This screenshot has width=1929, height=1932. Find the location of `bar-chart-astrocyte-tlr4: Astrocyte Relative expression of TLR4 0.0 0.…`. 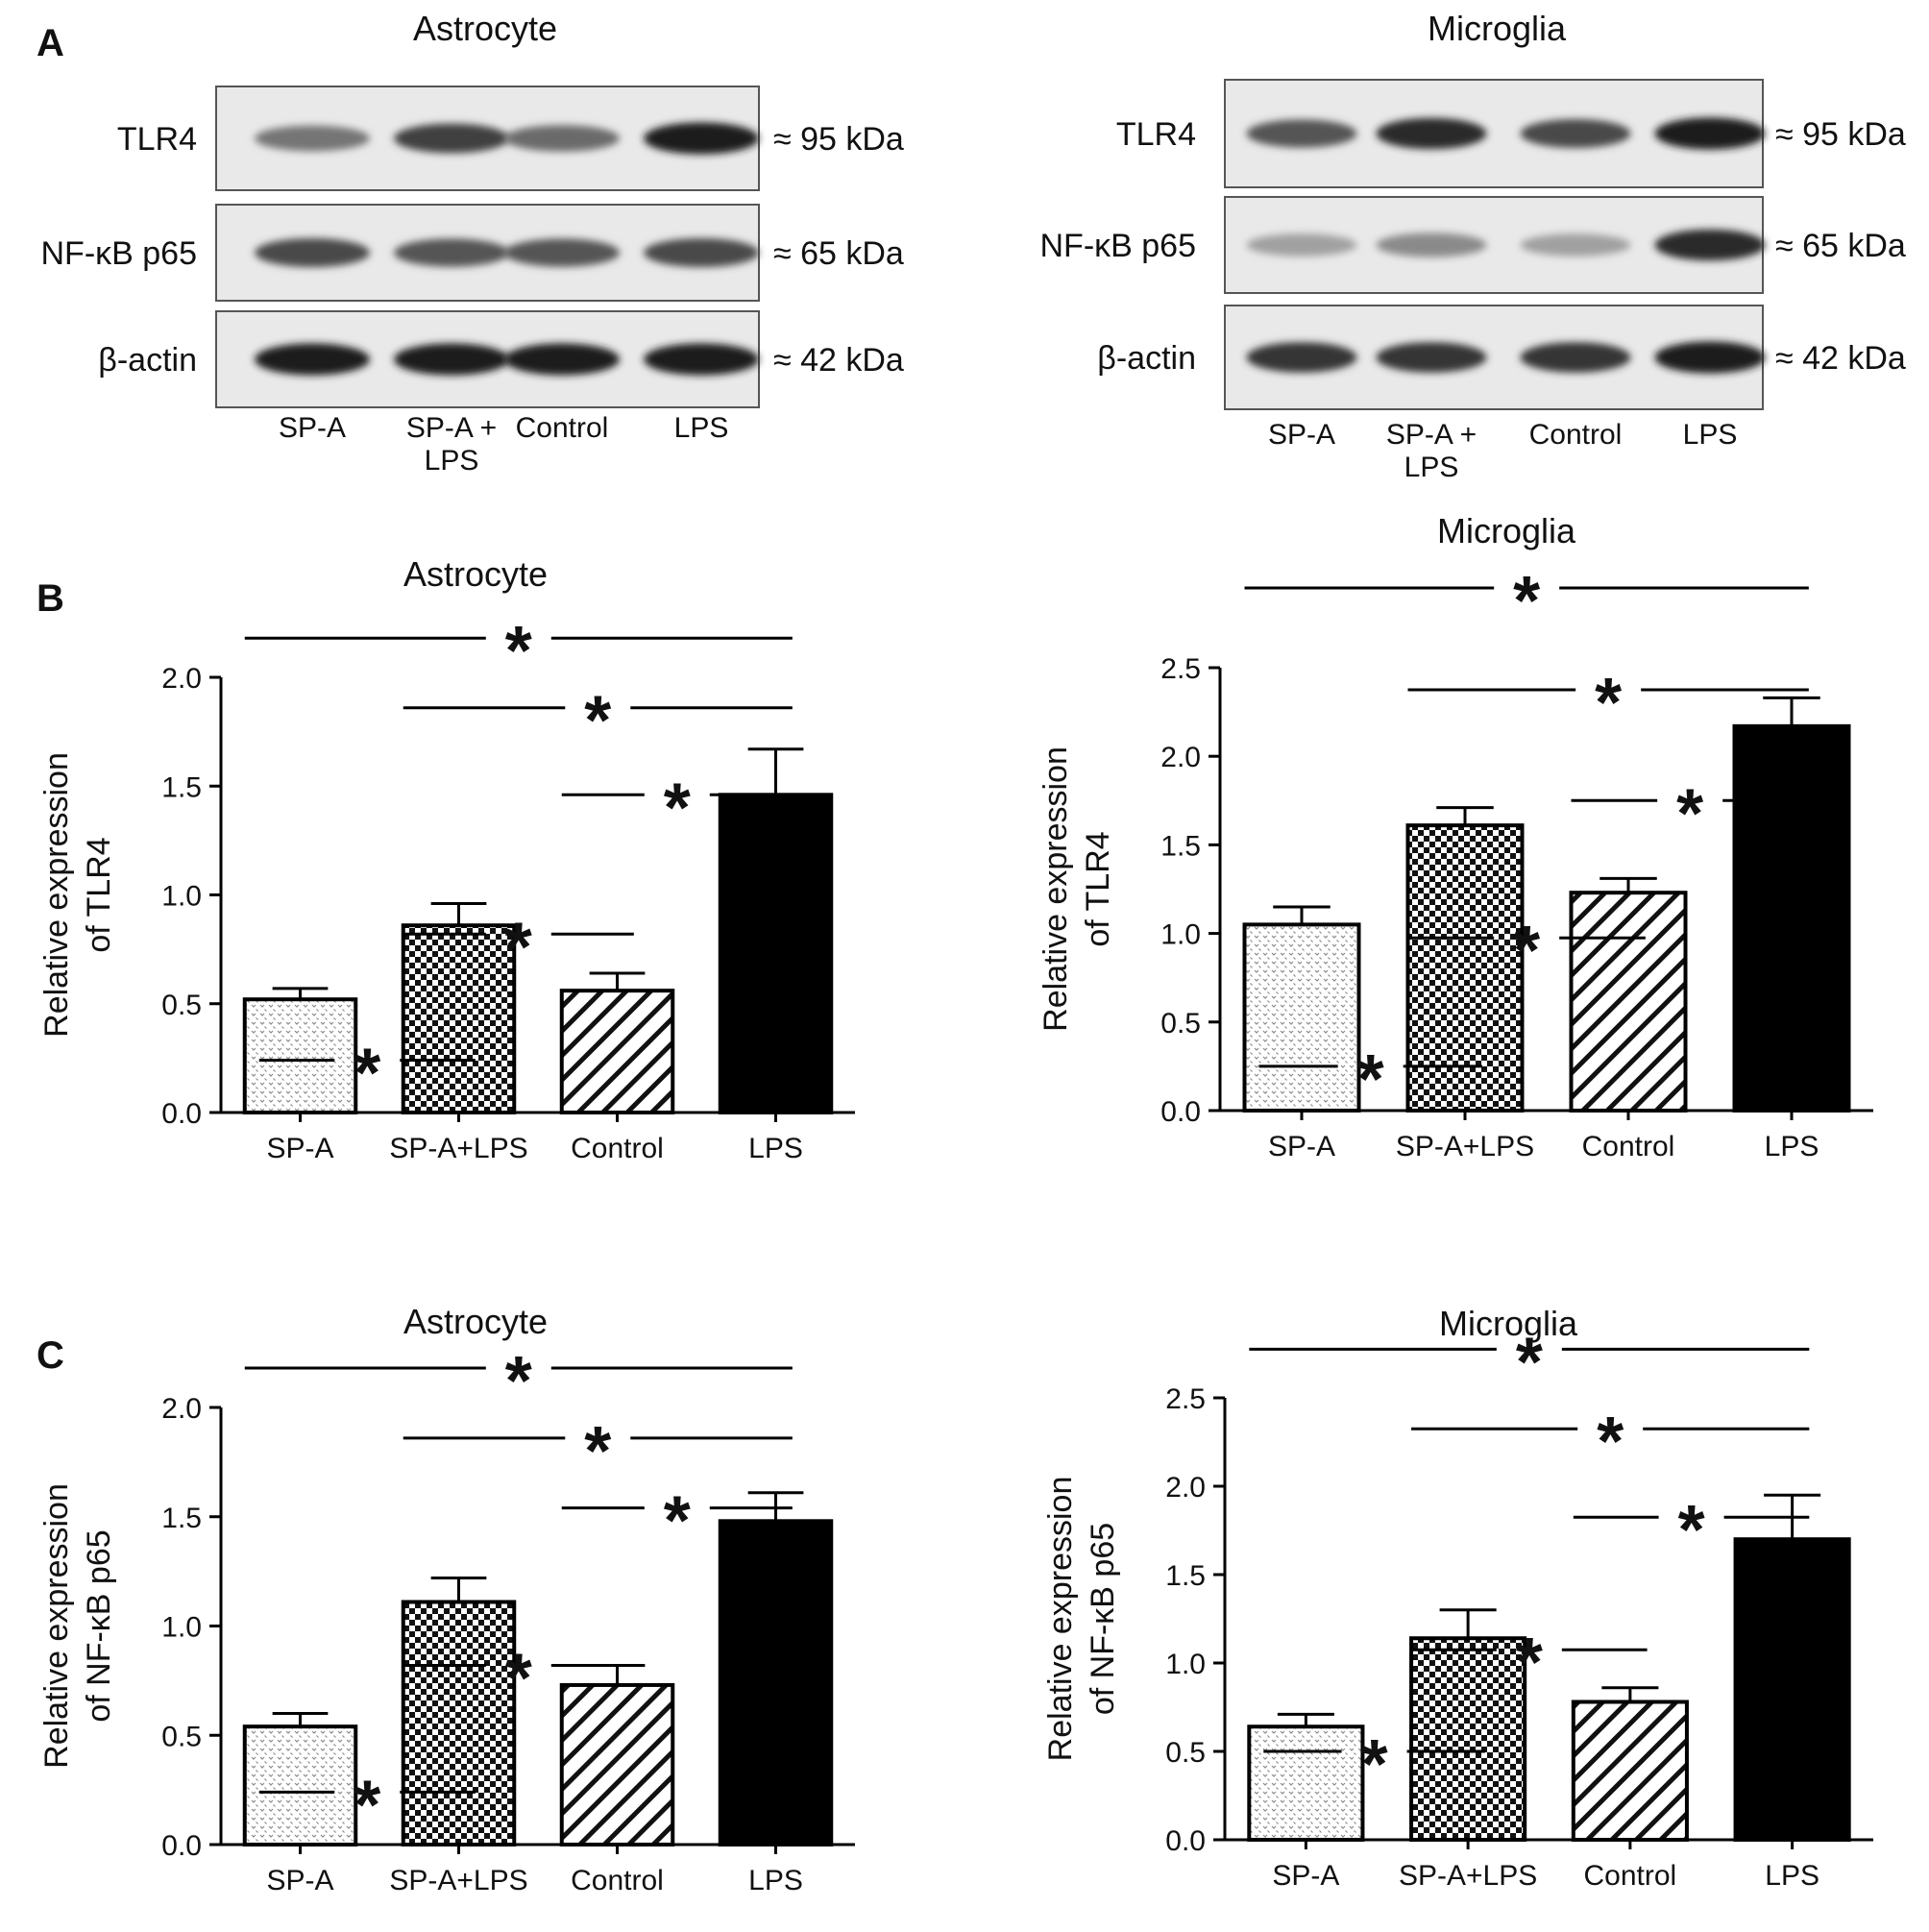

bar-chart-astrocyte-tlr4: Astrocyte Relative expression of TLR4 0.0 0.… is located at coordinates (446, 859).